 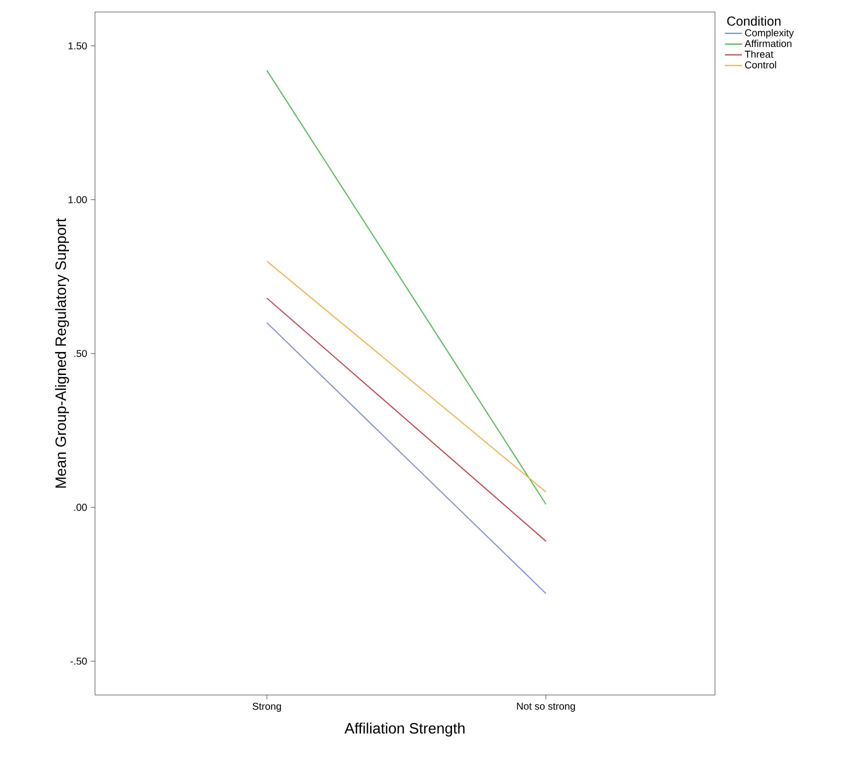 What do you see at coordinates (760, 64) in the screenshot?
I see `legend-label: Control` at bounding box center [760, 64].